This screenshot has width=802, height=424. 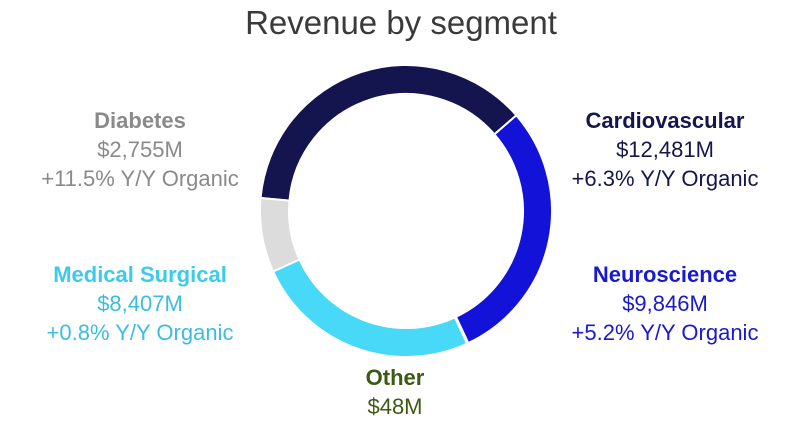 I want to click on other-value: $48M, so click(x=395, y=406).